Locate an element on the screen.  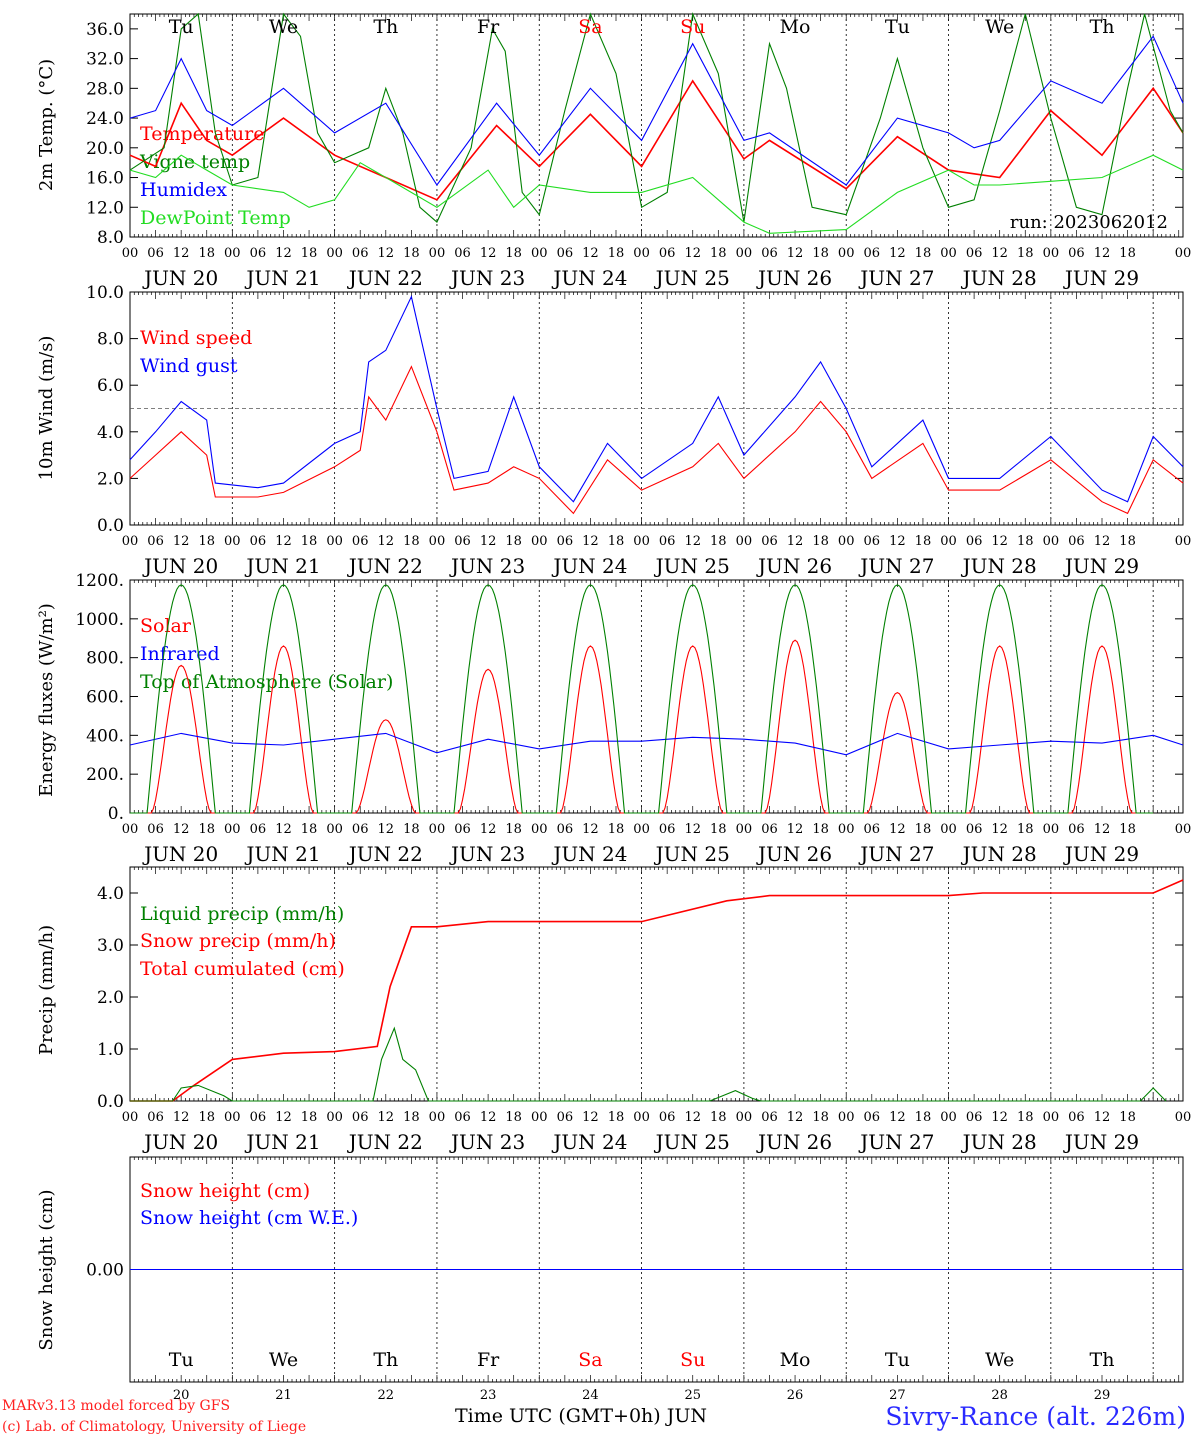
legend-entry: Solar is located at coordinates (166, 626).